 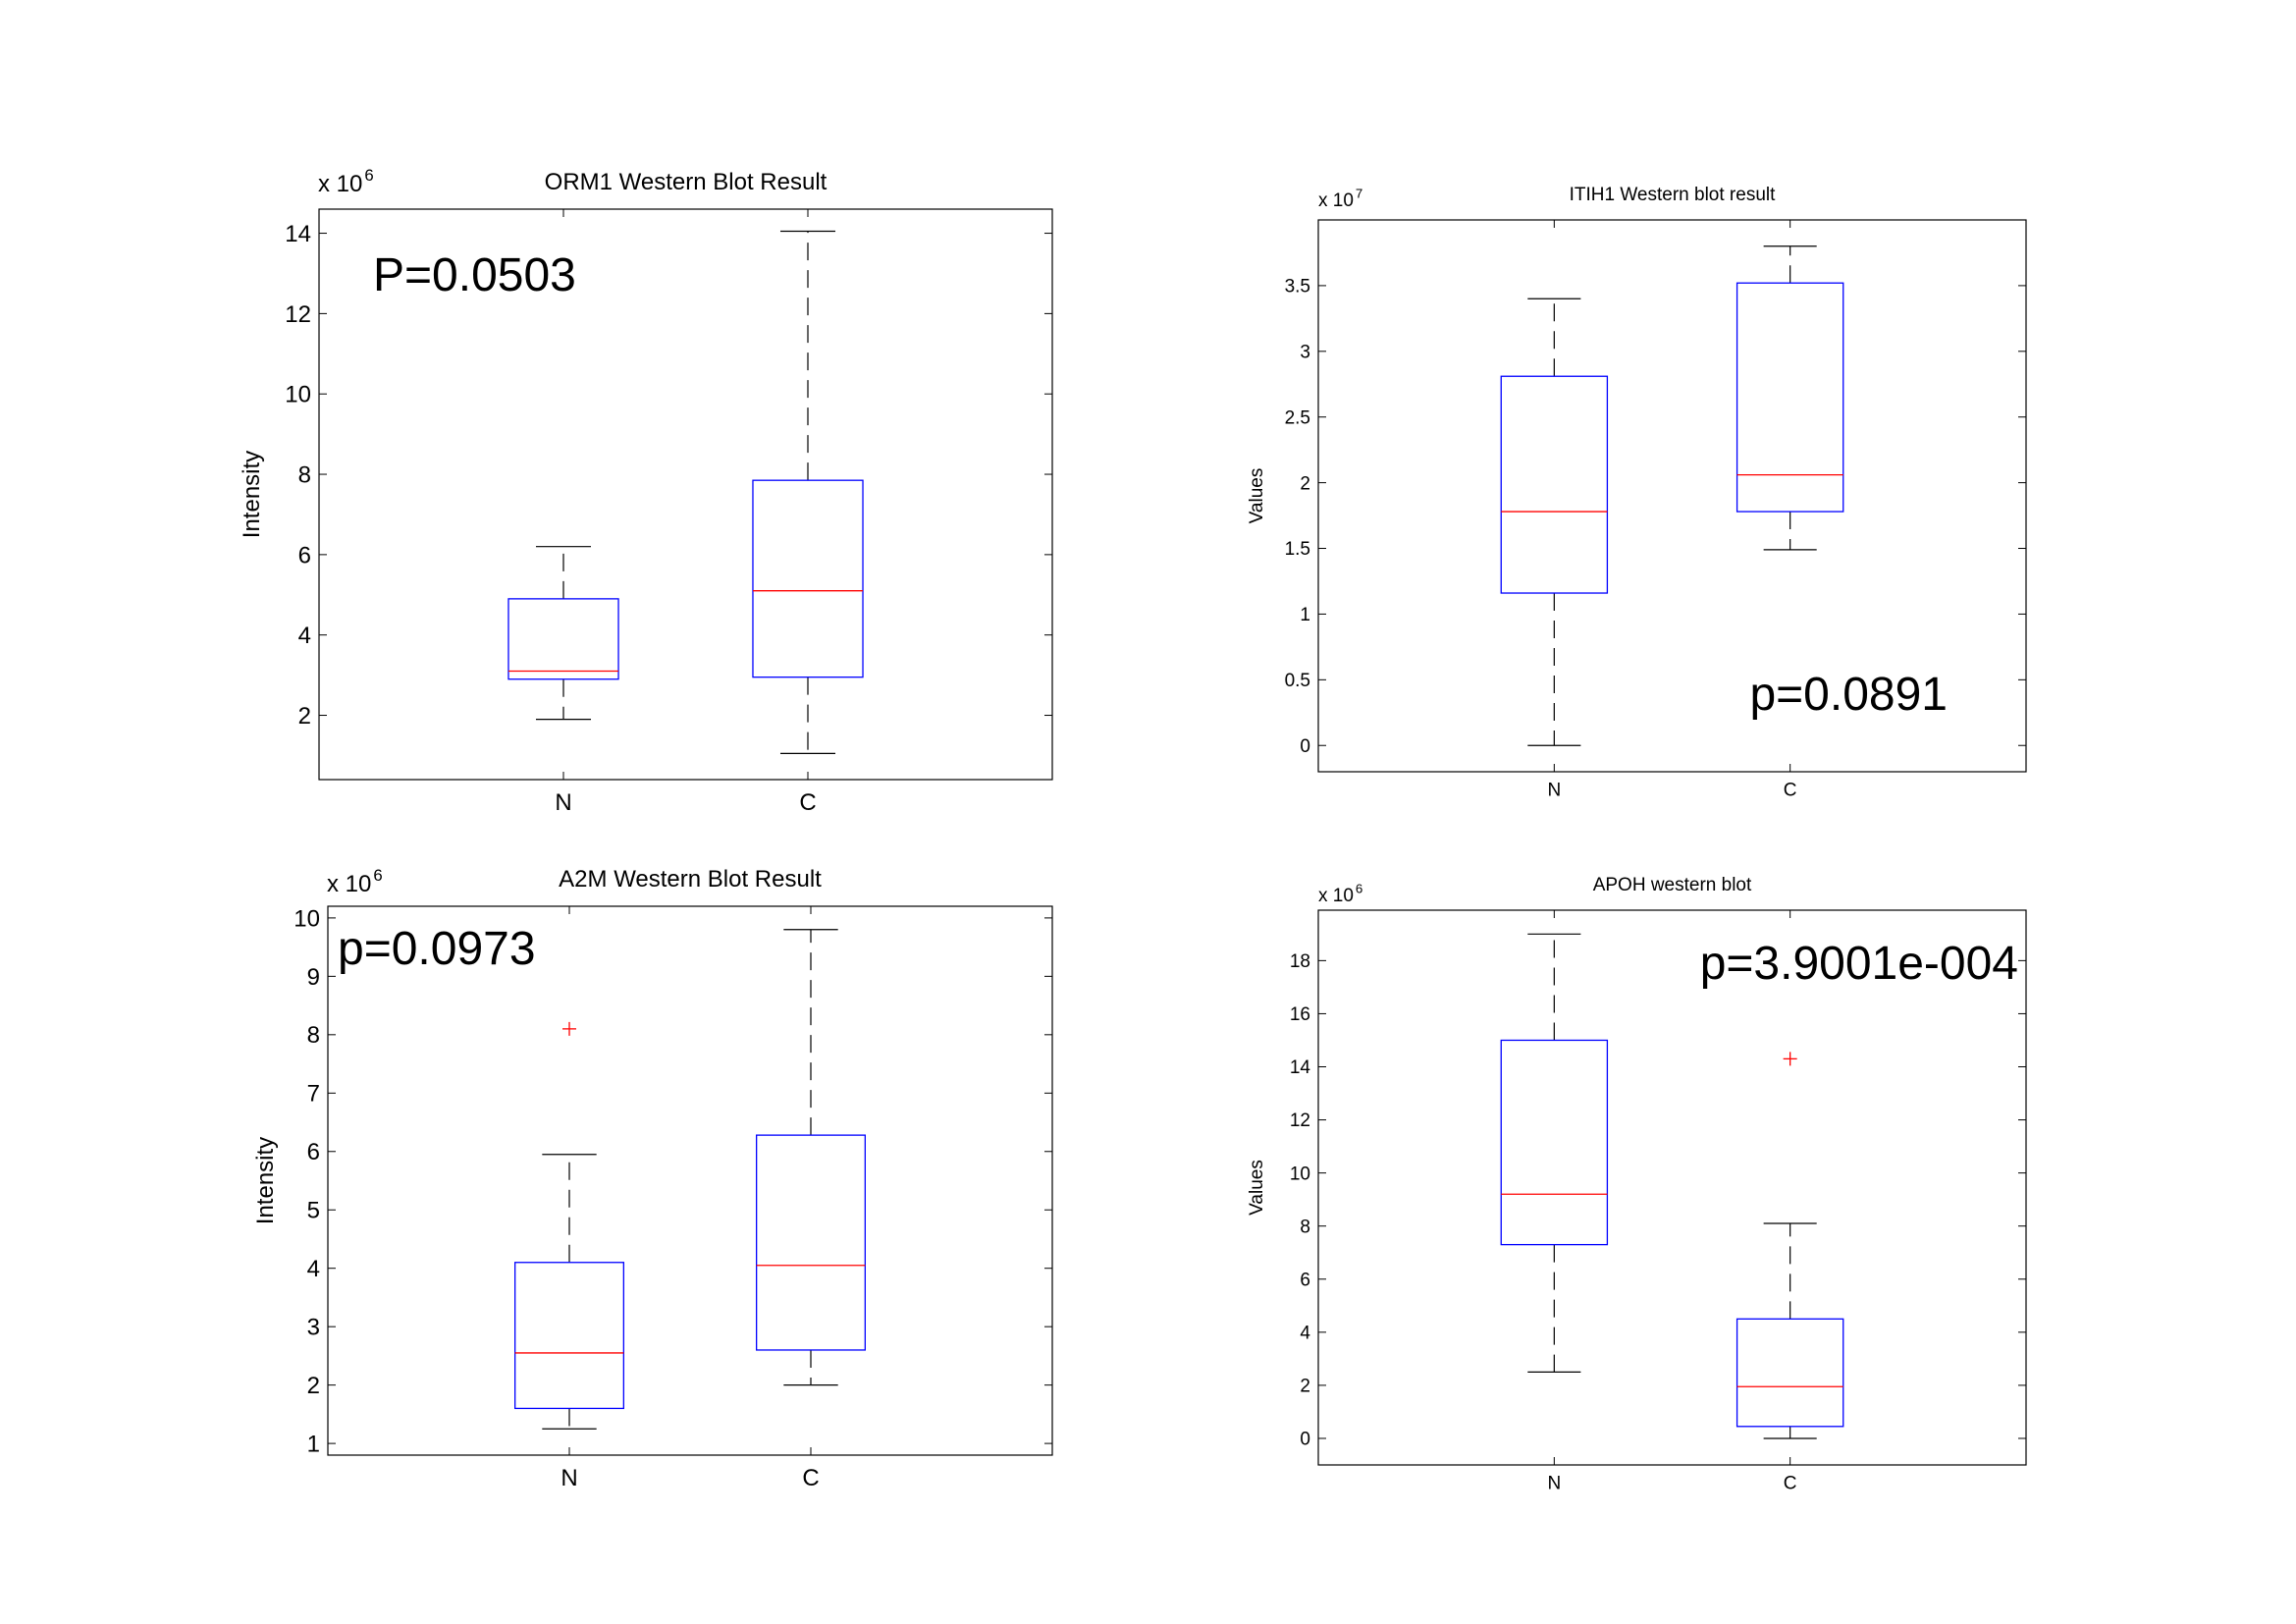 I want to click on y-exponent-power: 7, so click(x=1359, y=193).